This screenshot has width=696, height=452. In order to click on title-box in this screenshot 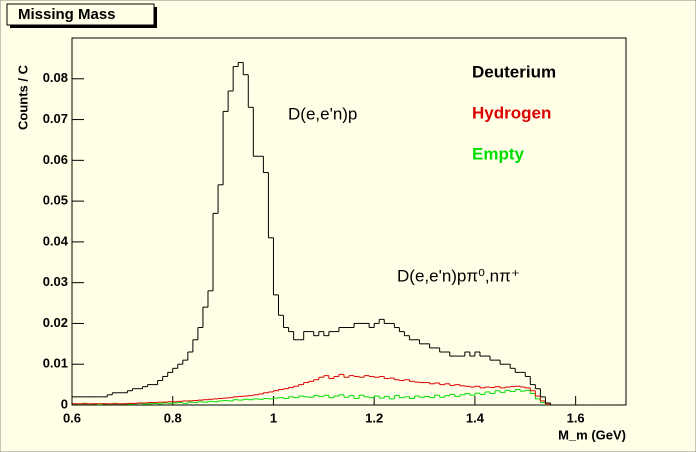, I will do `click(80, 14)`.